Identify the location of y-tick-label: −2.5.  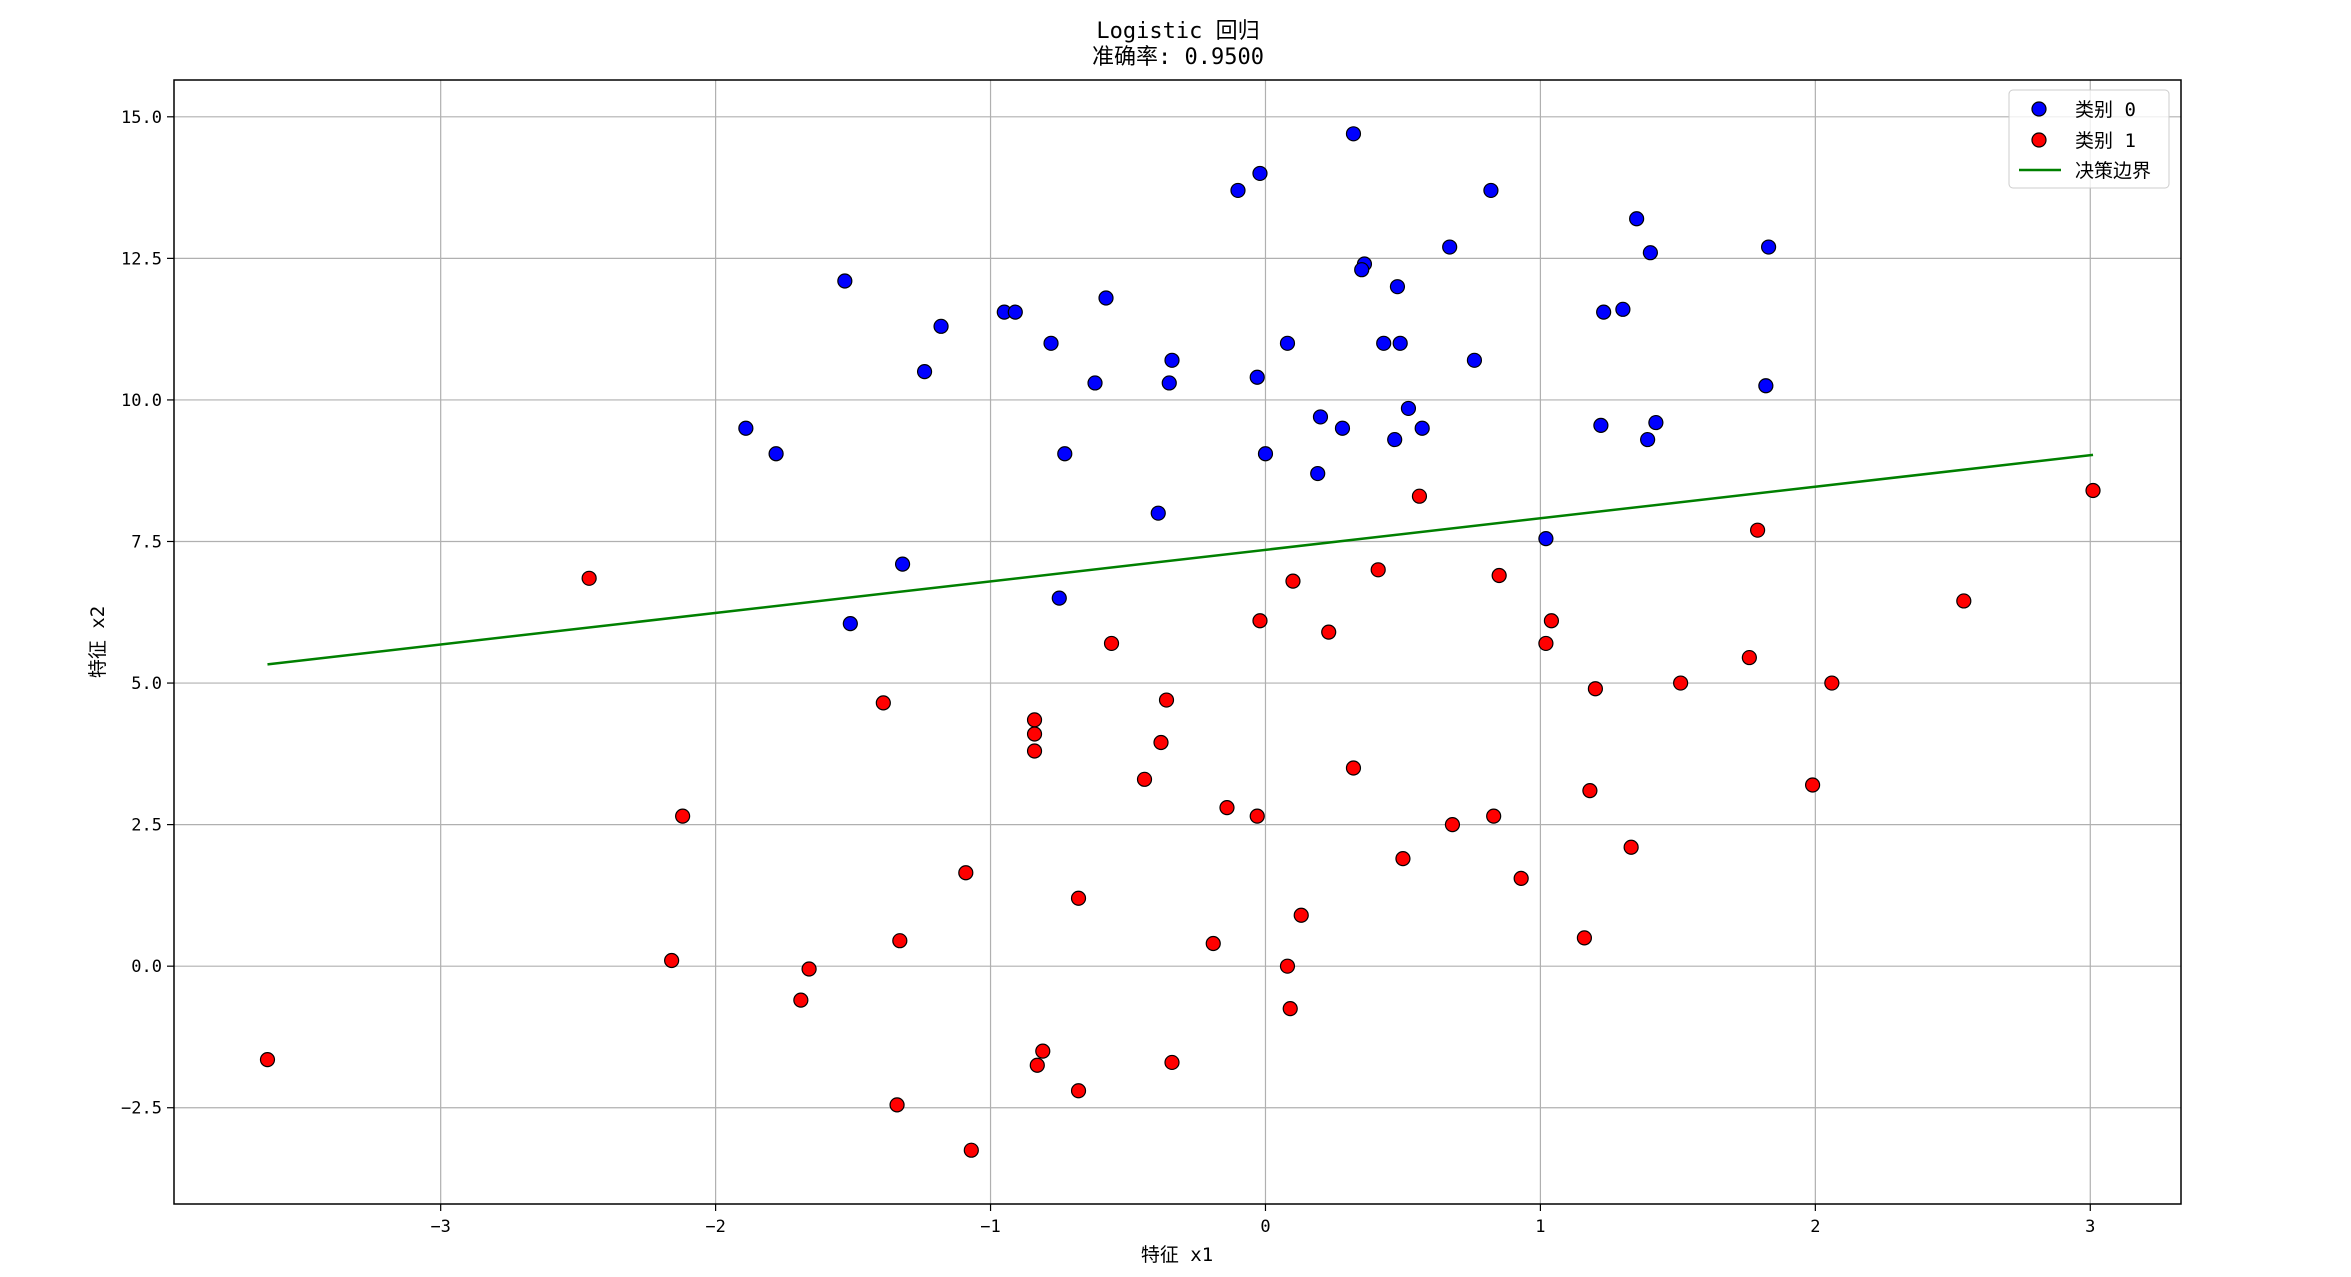
(141, 1109).